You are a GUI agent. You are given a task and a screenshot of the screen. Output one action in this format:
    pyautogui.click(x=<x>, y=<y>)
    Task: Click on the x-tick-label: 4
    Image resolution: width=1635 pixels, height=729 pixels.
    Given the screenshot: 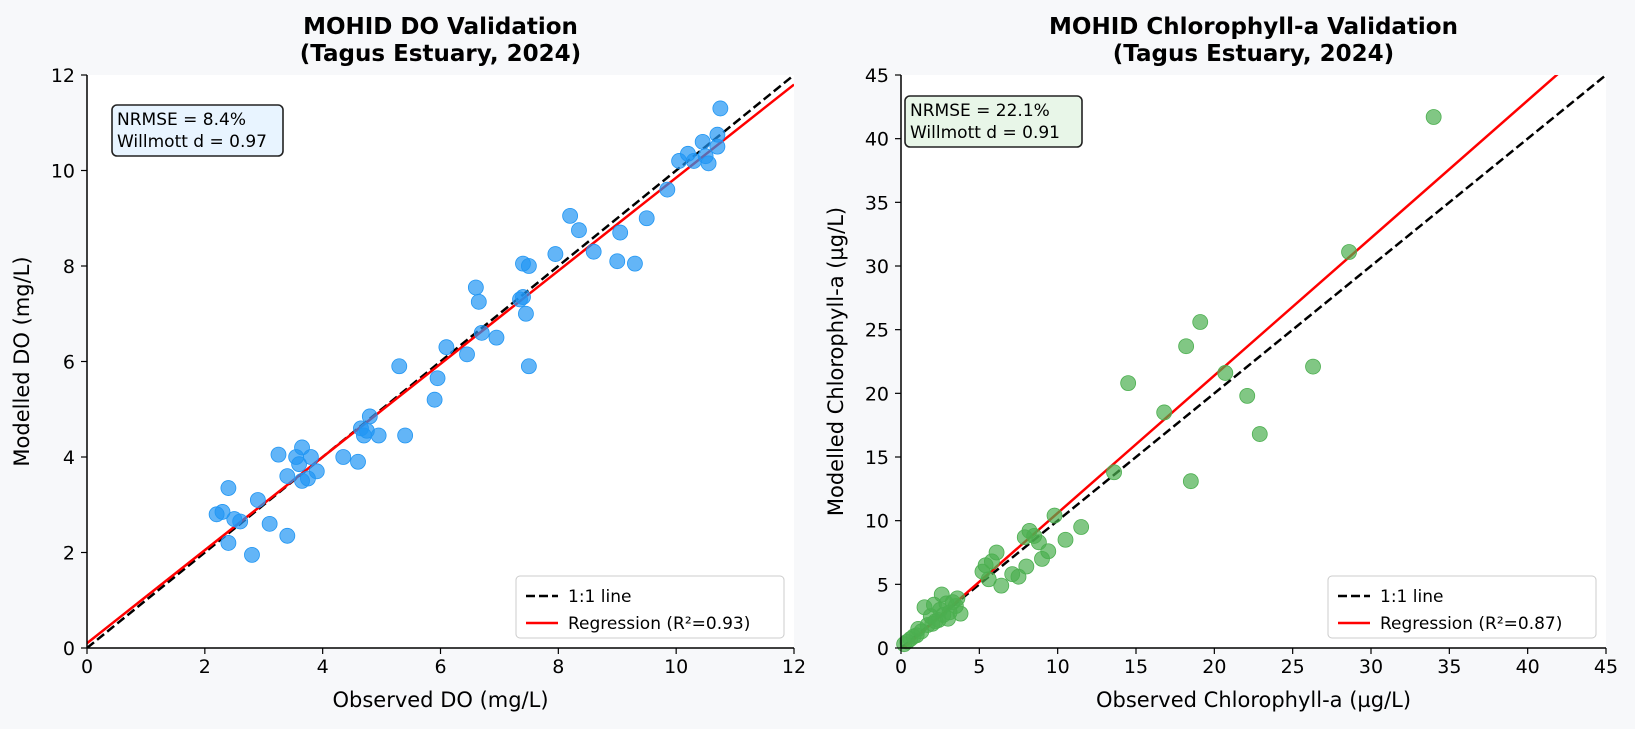 What is the action you would take?
    pyautogui.click(x=323, y=667)
    